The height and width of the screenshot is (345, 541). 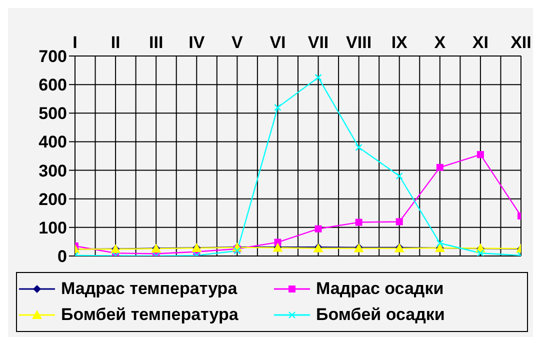 What do you see at coordinates (318, 42) in the screenshot?
I see `x-tick-label: VII` at bounding box center [318, 42].